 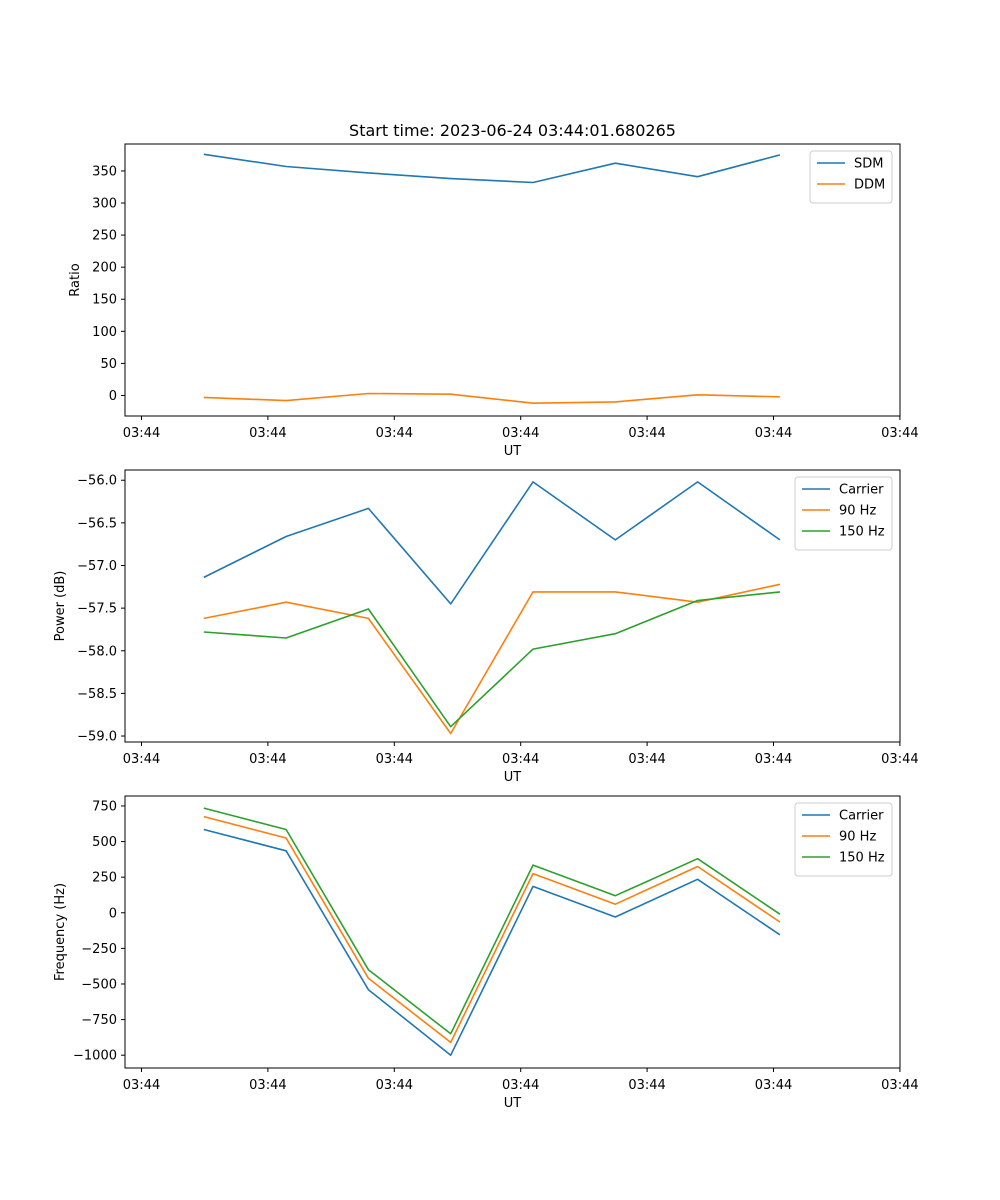 I want to click on y-tick-label: −58.0, so click(x=97, y=651).